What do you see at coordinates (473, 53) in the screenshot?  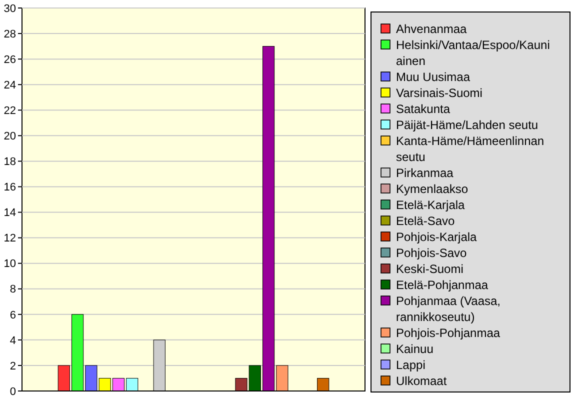 I see `legend-label: Helsinki/Vantaa/Espoo/Kauniainen` at bounding box center [473, 53].